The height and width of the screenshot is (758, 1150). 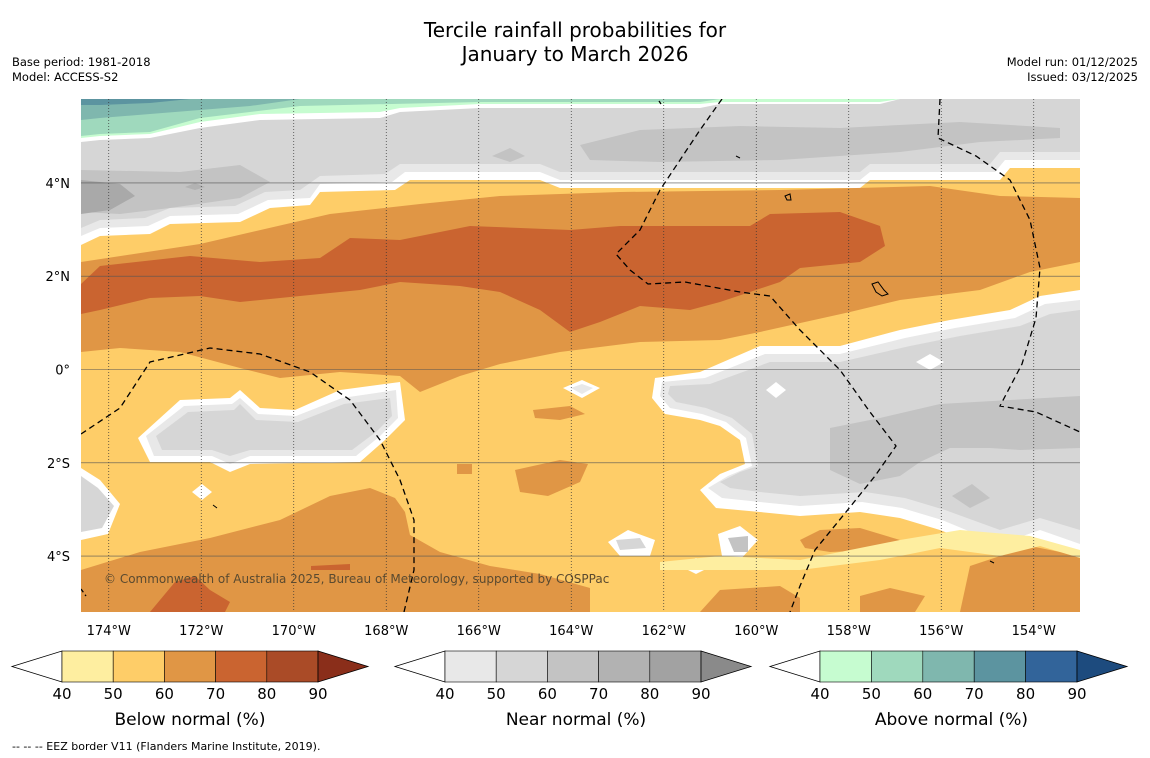 I want to click on colorbar-above-high-extend, so click(x=1102, y=666).